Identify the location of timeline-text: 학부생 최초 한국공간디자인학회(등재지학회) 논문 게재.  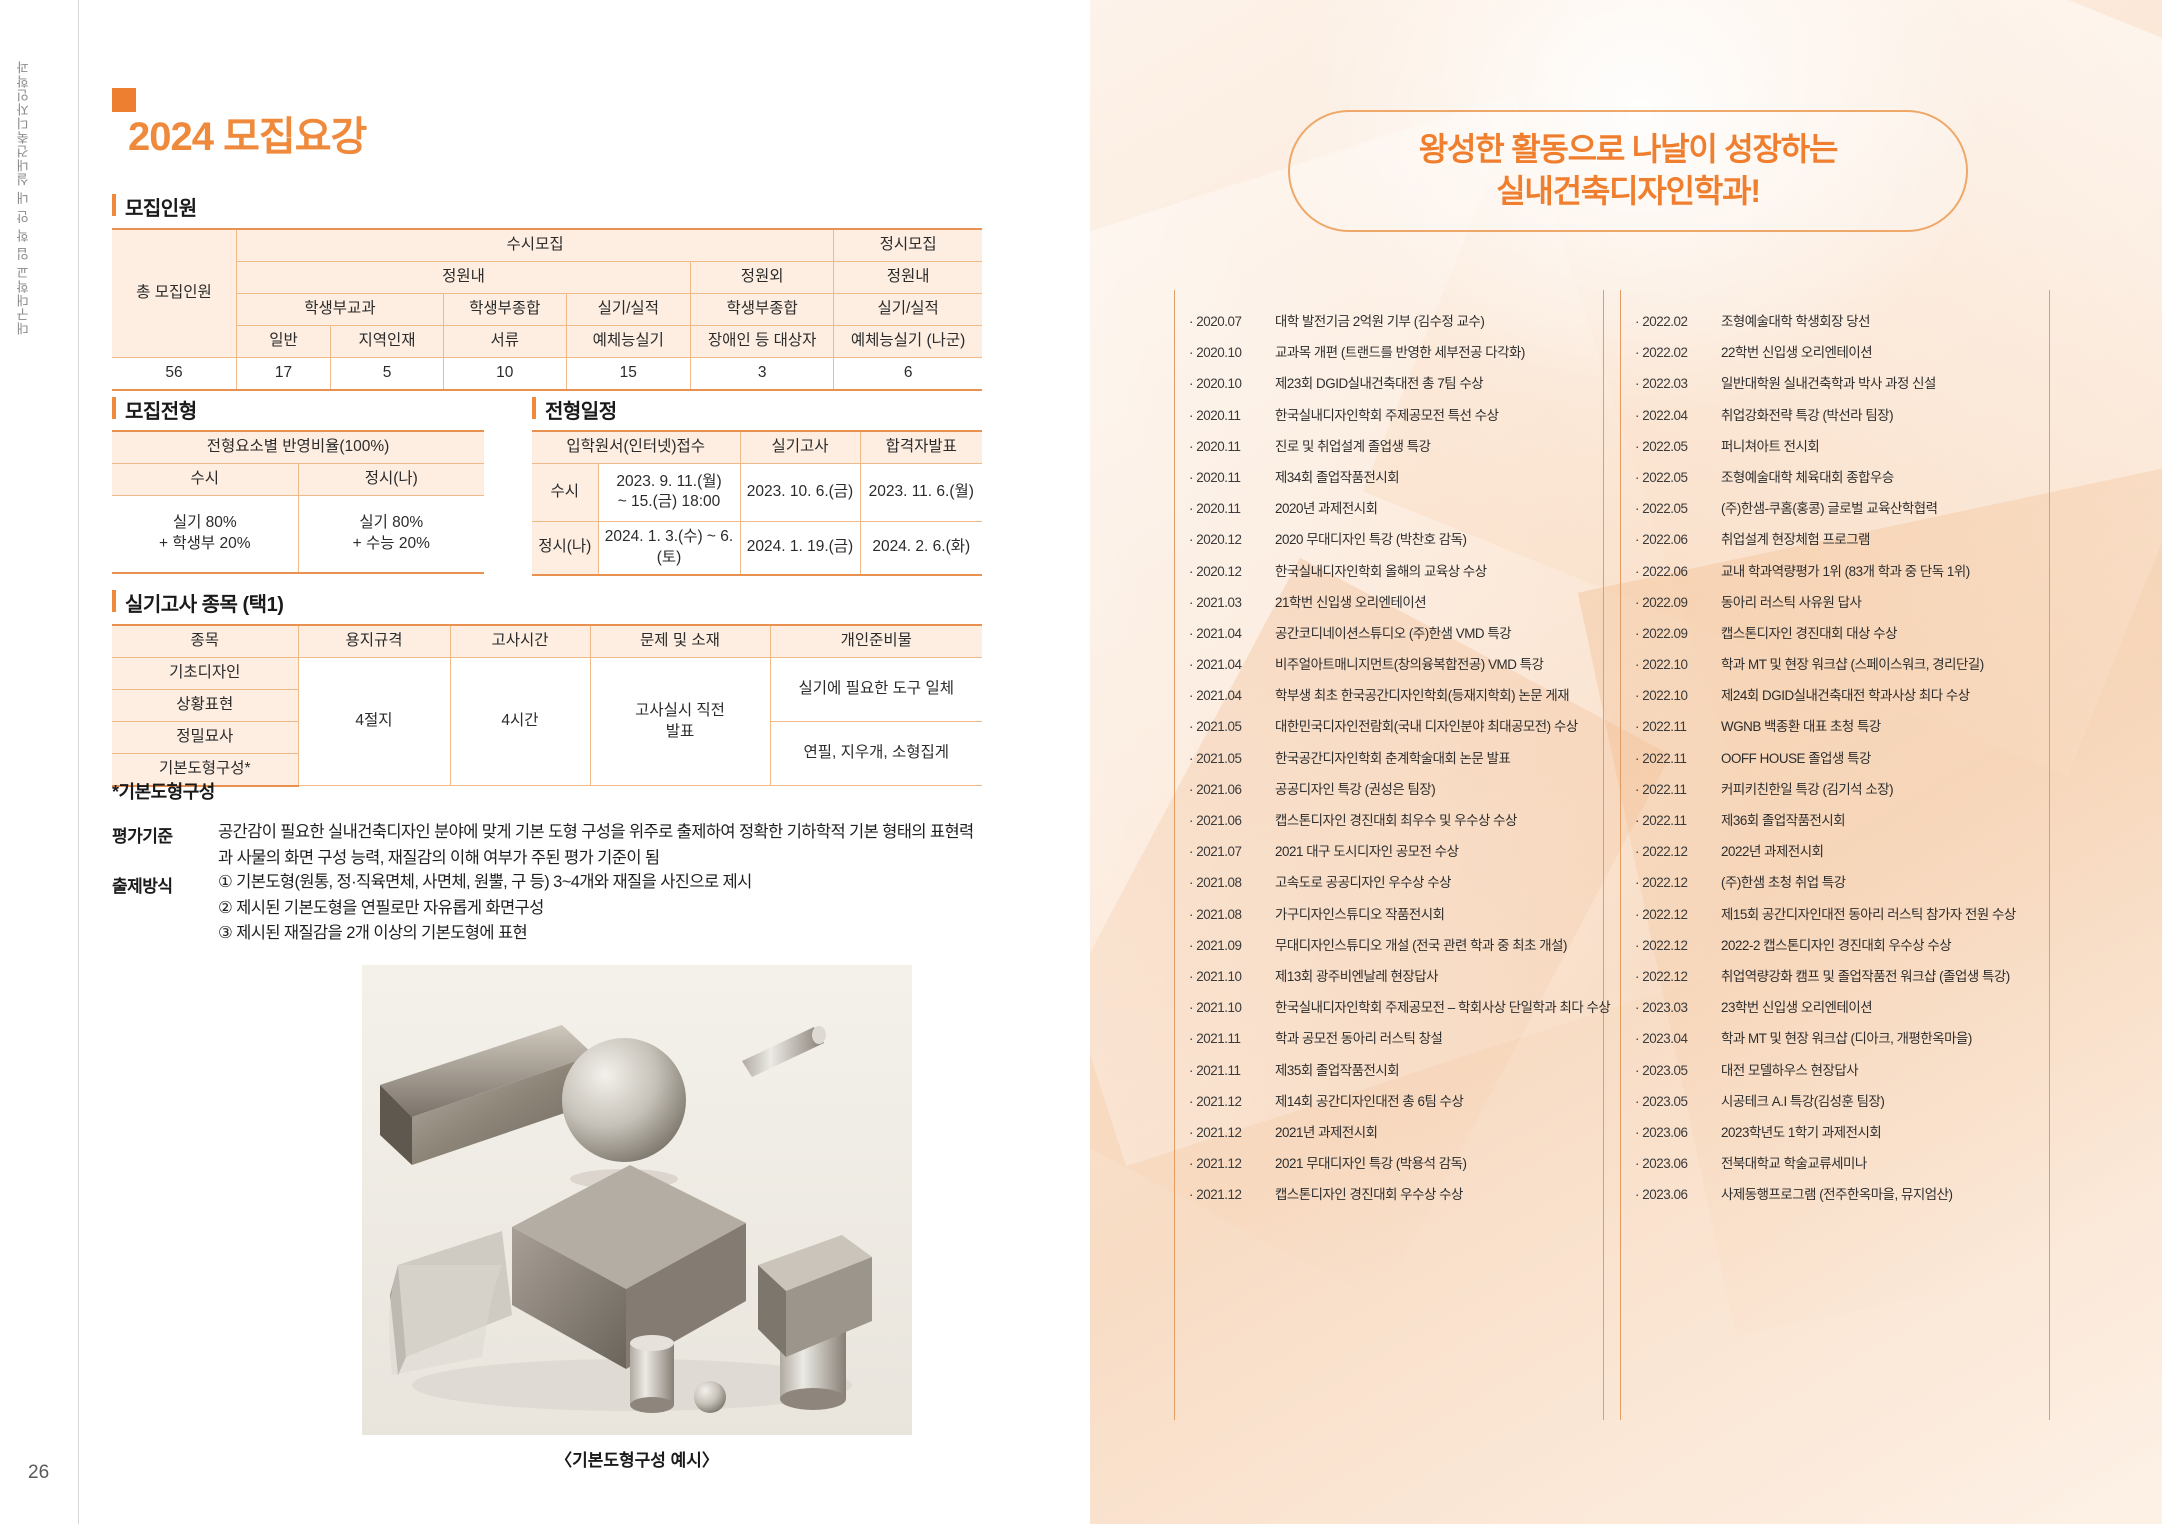
(1422, 696).